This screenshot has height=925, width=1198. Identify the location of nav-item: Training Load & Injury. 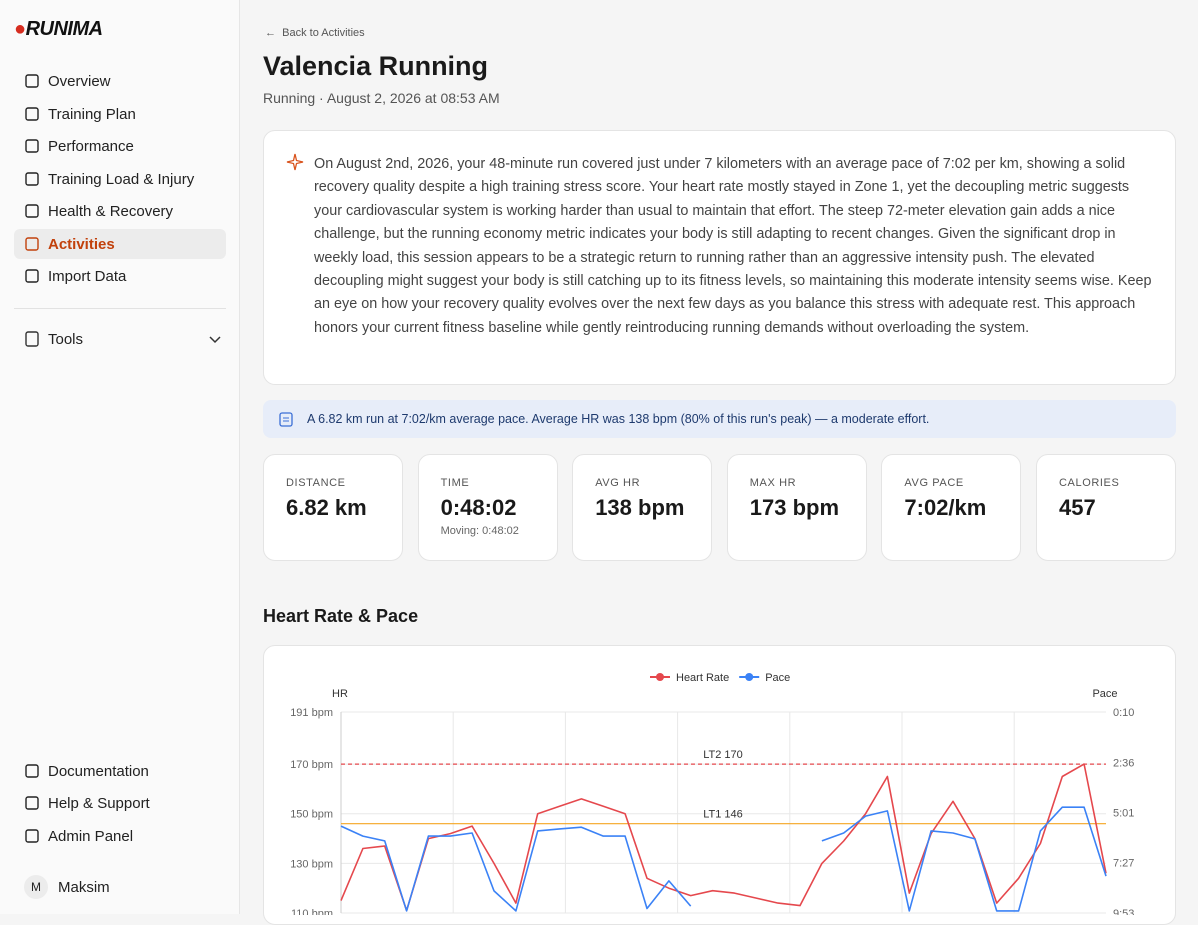
(120, 179).